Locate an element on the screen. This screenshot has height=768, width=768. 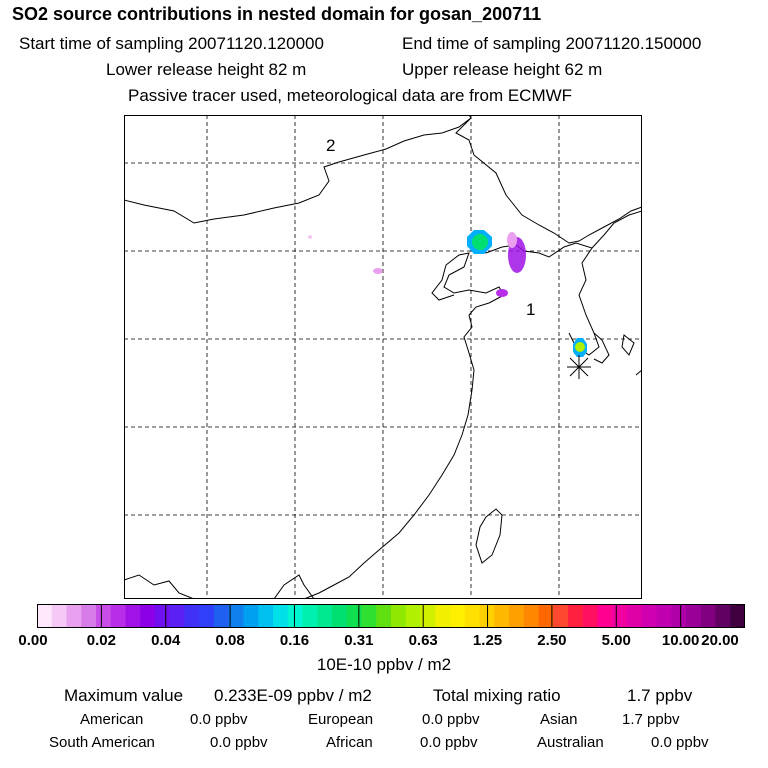
source-south-american-value: 0.0 ppbv is located at coordinates (239, 742).